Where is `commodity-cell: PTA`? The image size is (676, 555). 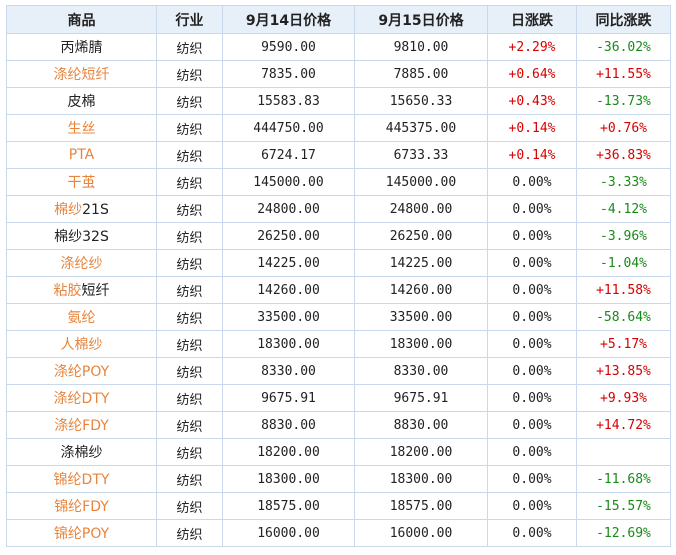
commodity-cell: PTA is located at coordinates (81, 155).